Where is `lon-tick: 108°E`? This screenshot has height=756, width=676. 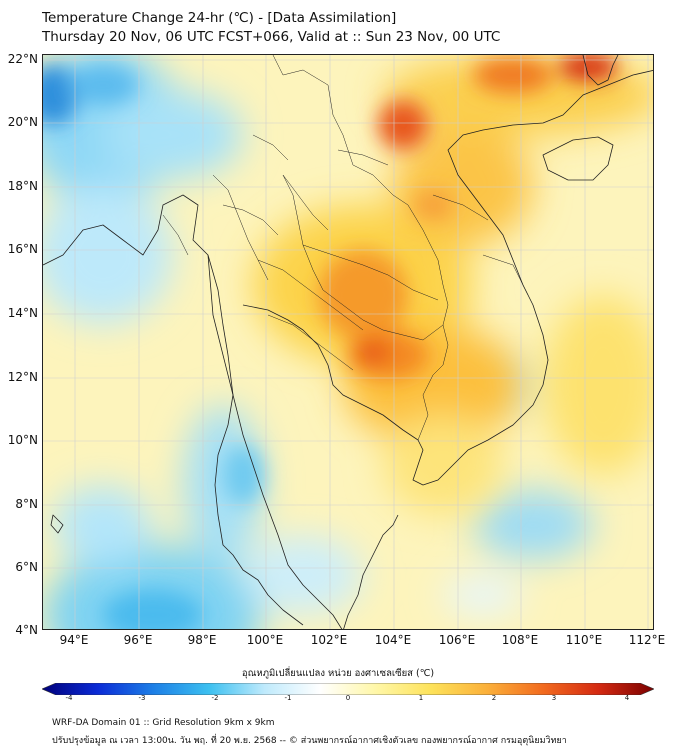 lon-tick: 108°E is located at coordinates (520, 640).